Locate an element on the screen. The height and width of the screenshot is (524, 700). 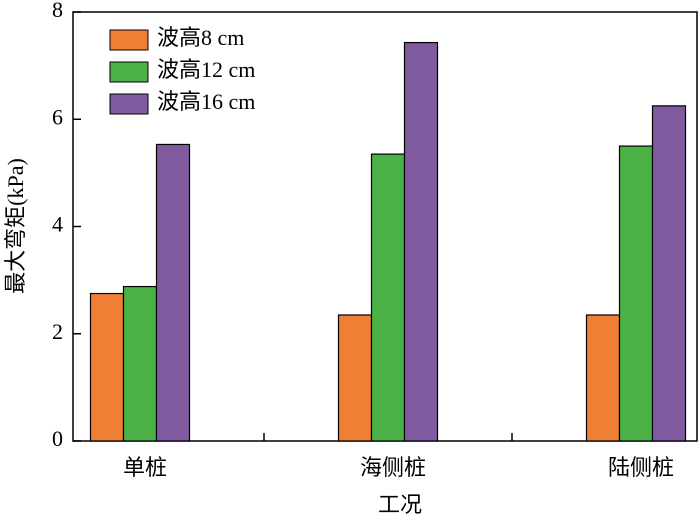
x-tick-label: 海侧桩 is located at coordinates (393, 467).